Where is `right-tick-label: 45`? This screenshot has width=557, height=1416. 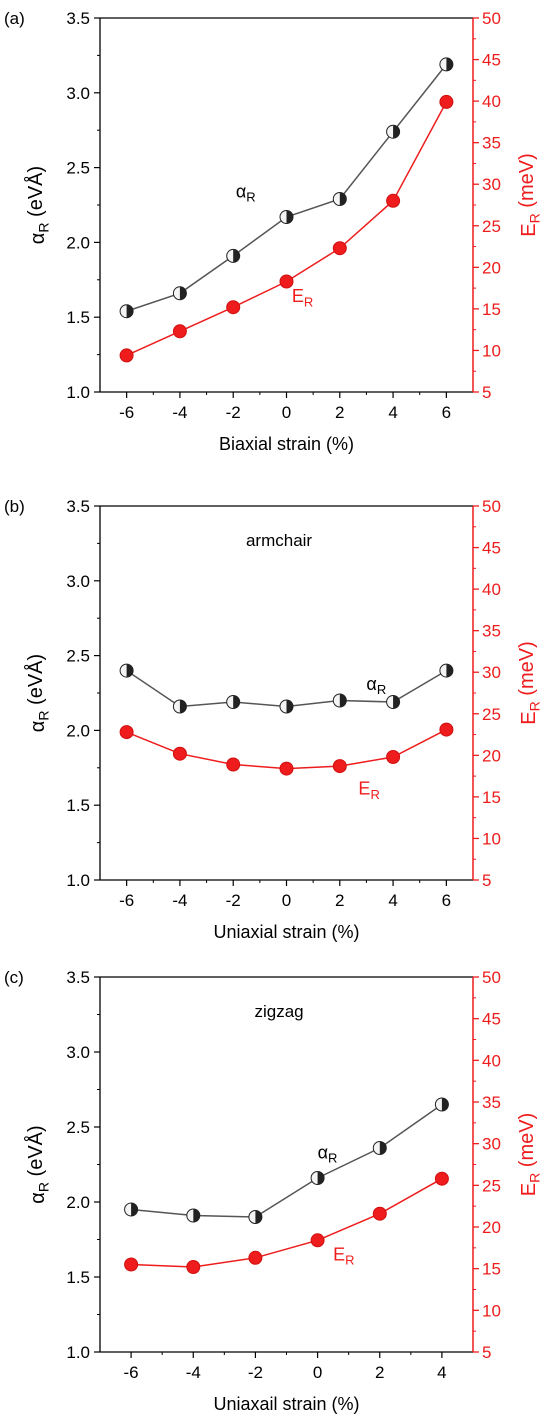 right-tick-label: 45 is located at coordinates (491, 60).